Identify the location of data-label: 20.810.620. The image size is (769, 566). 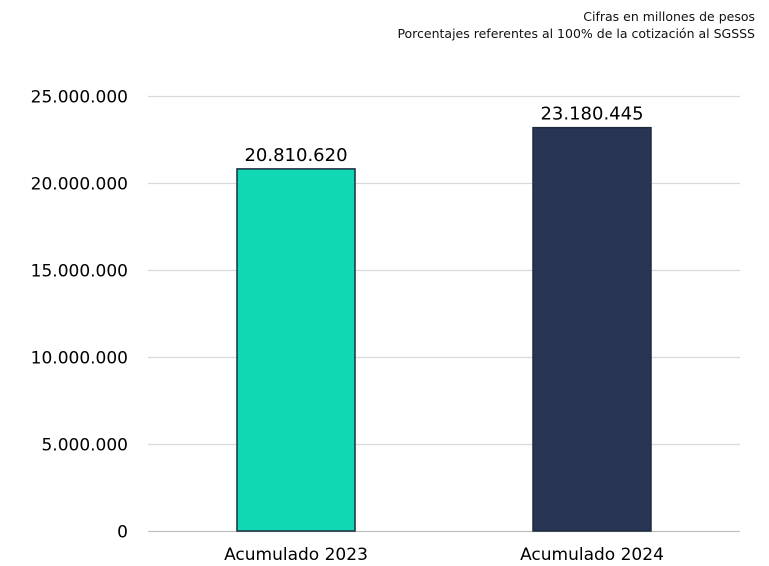
(295, 155).